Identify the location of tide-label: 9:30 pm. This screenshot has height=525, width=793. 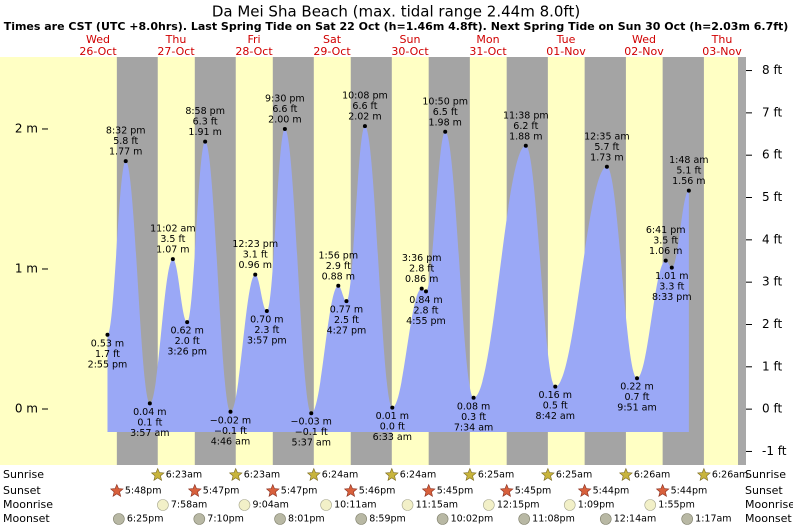
(285, 98).